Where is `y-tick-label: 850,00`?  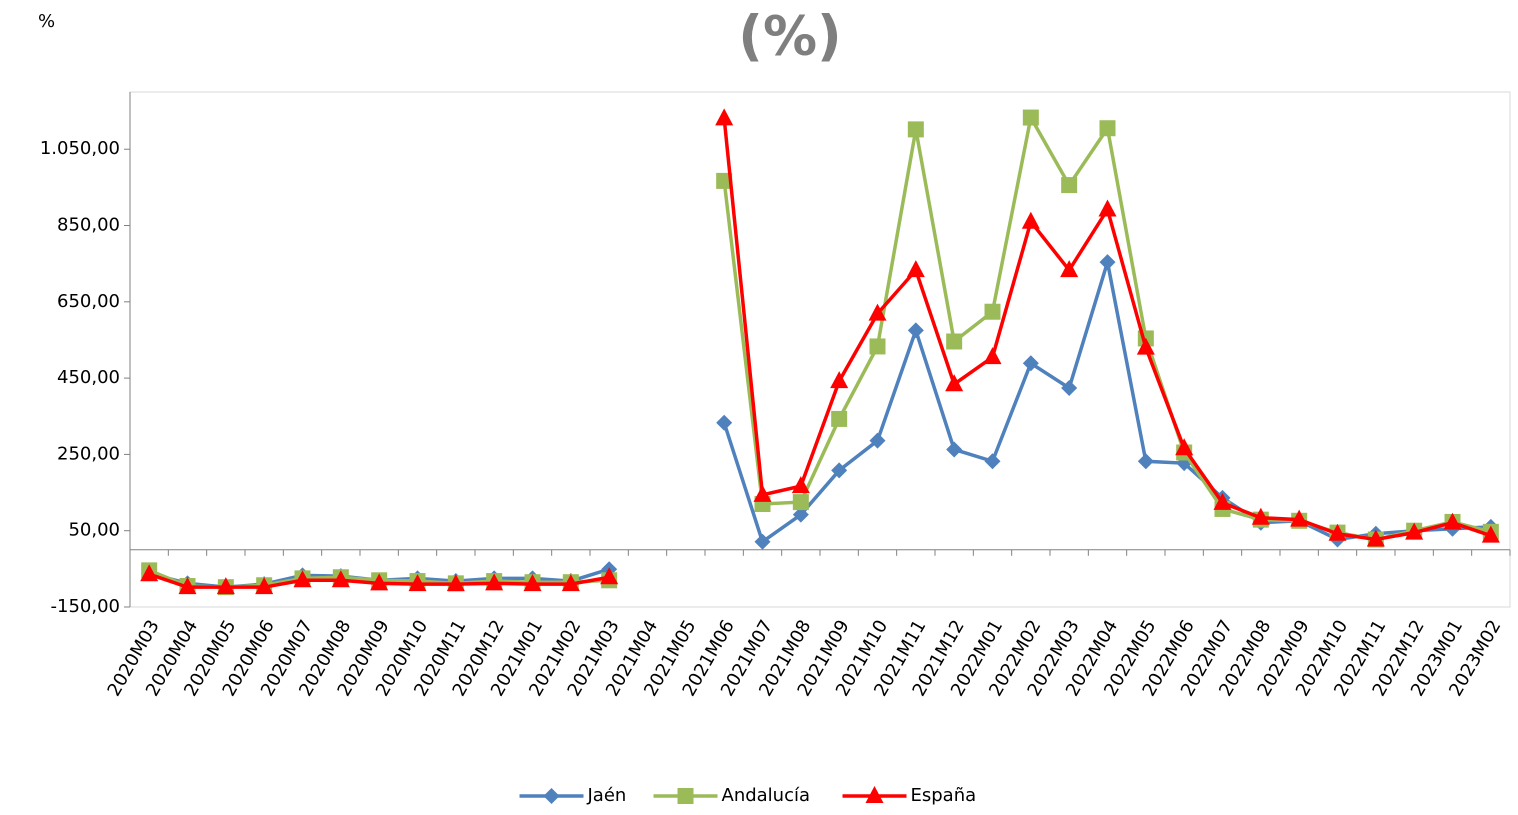 y-tick-label: 850,00 is located at coordinates (88, 225).